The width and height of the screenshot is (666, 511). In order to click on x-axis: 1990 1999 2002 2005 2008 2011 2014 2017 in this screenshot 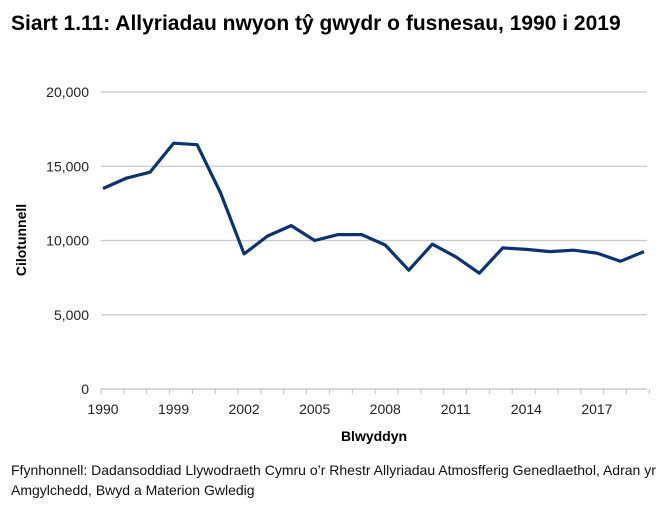, I will do `click(368, 402)`.